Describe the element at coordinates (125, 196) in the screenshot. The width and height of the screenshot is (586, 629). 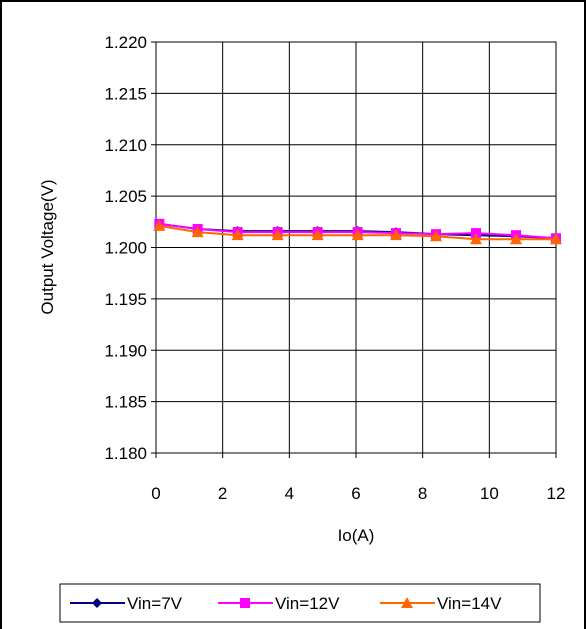
I see `y-tick-label: 1.205` at that location.